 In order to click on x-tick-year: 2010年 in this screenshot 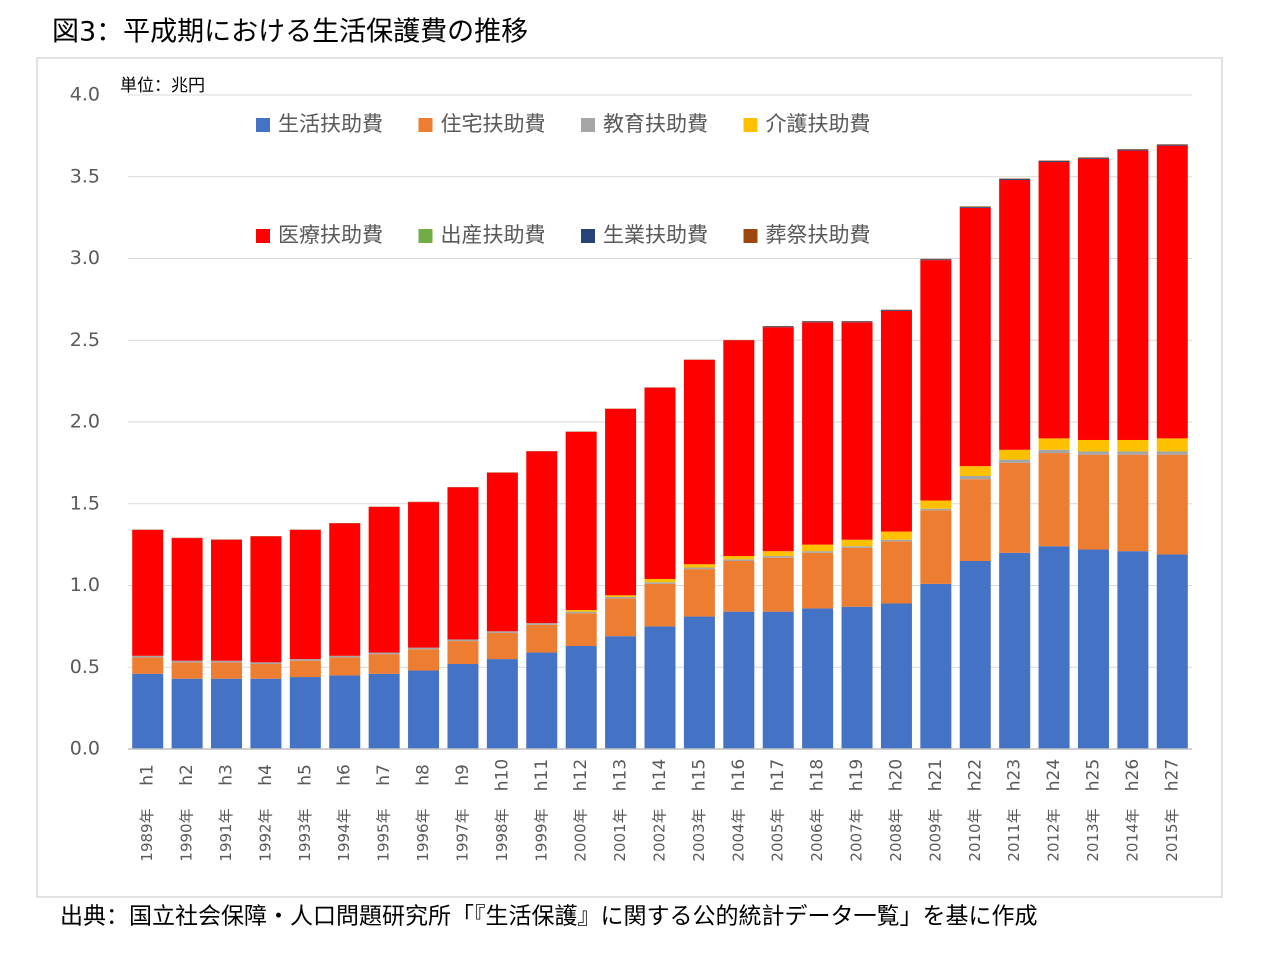, I will do `click(975, 834)`.